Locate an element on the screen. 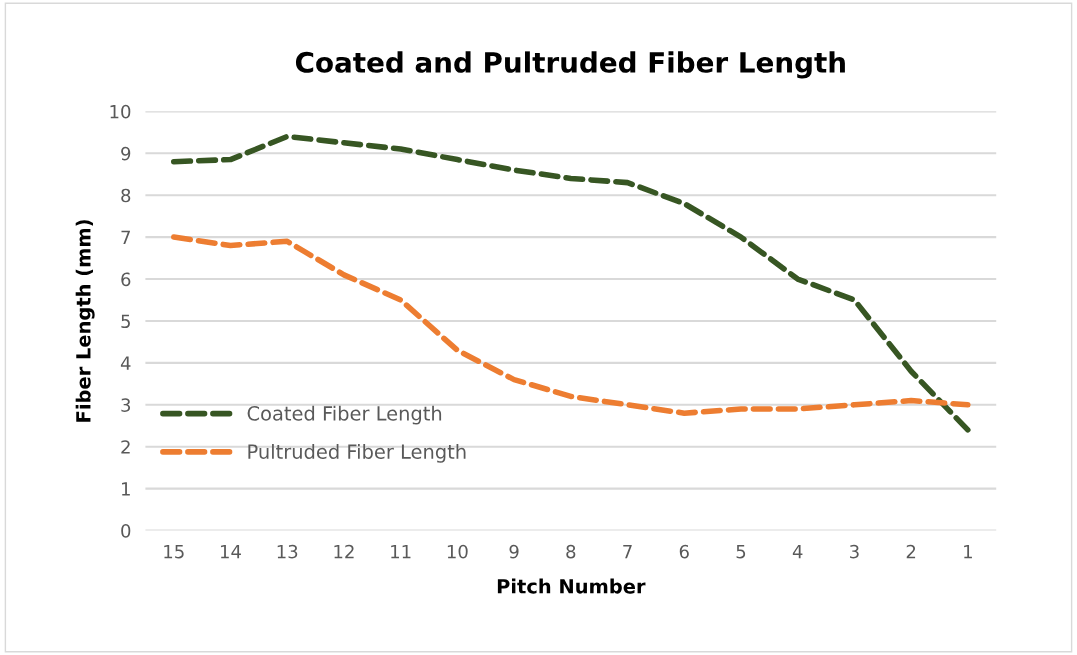  x-tick-label: 7 is located at coordinates (627, 551).